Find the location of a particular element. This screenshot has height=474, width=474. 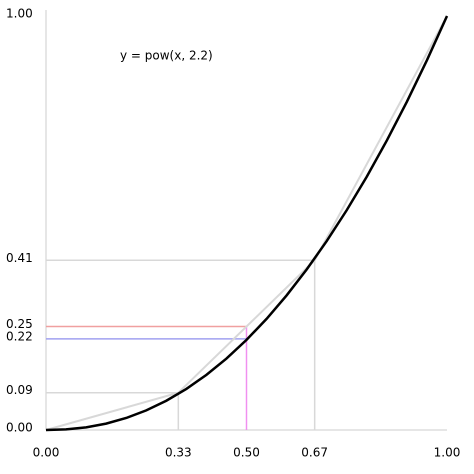

y-tick-label: 0.22 is located at coordinates (19, 336).